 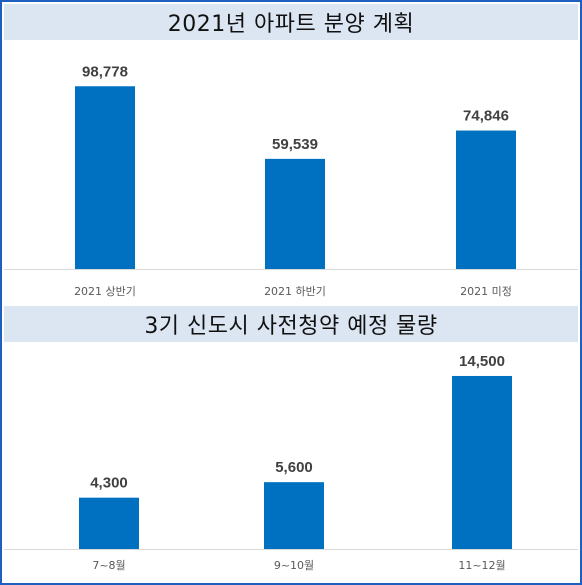 What do you see at coordinates (291, 324) in the screenshot?
I see `chart-title-new-town-presale: 3기 신도시 사전청약 예정 물량` at bounding box center [291, 324].